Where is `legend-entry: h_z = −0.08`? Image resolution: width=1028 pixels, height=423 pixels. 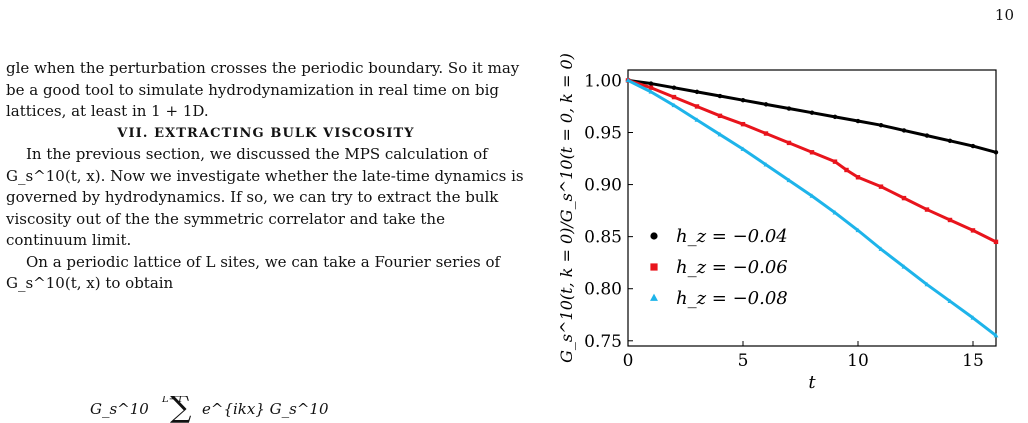
legend-entry: h_z = −0.08 is located at coordinates (732, 298).